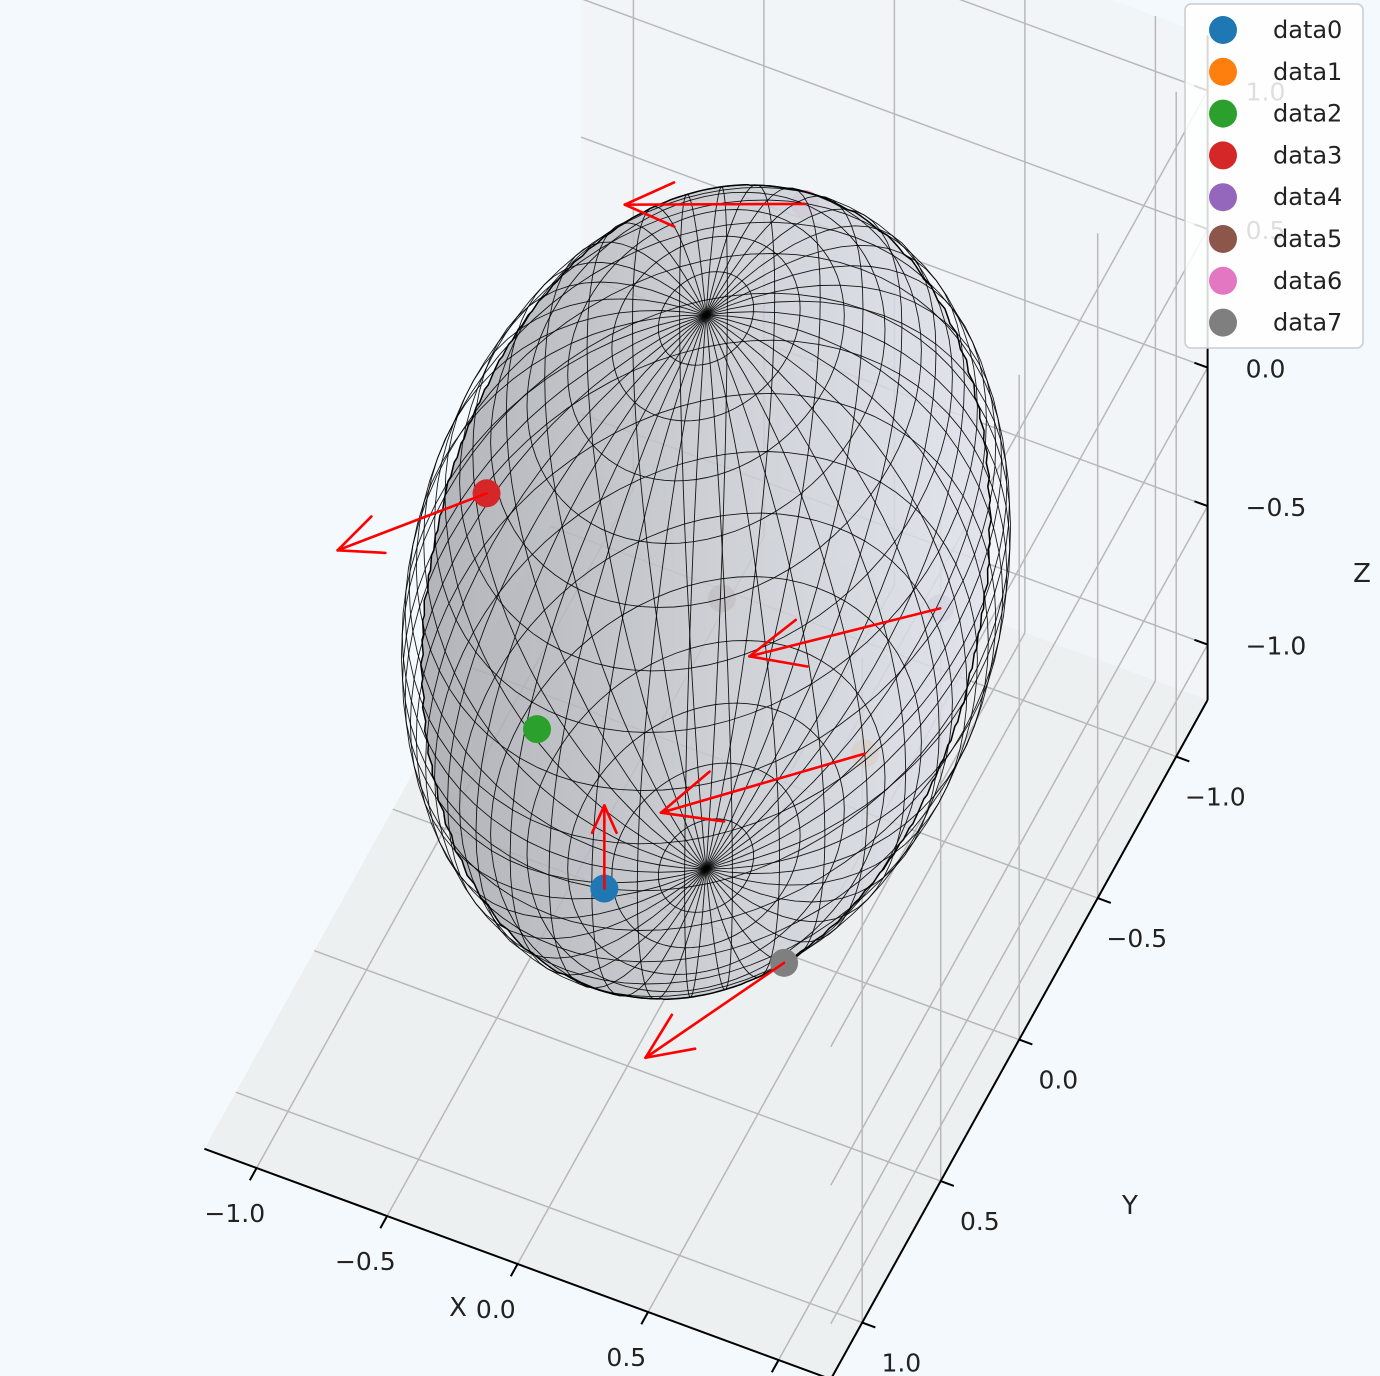 Image resolution: width=1380 pixels, height=1376 pixels. Describe the element at coordinates (626, 1357) in the screenshot. I see `x-tick-label: 0.5` at that location.